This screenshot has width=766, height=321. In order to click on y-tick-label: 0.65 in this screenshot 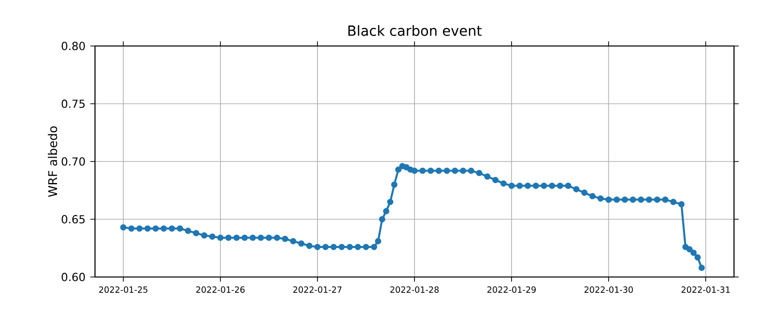, I will do `click(73, 219)`.